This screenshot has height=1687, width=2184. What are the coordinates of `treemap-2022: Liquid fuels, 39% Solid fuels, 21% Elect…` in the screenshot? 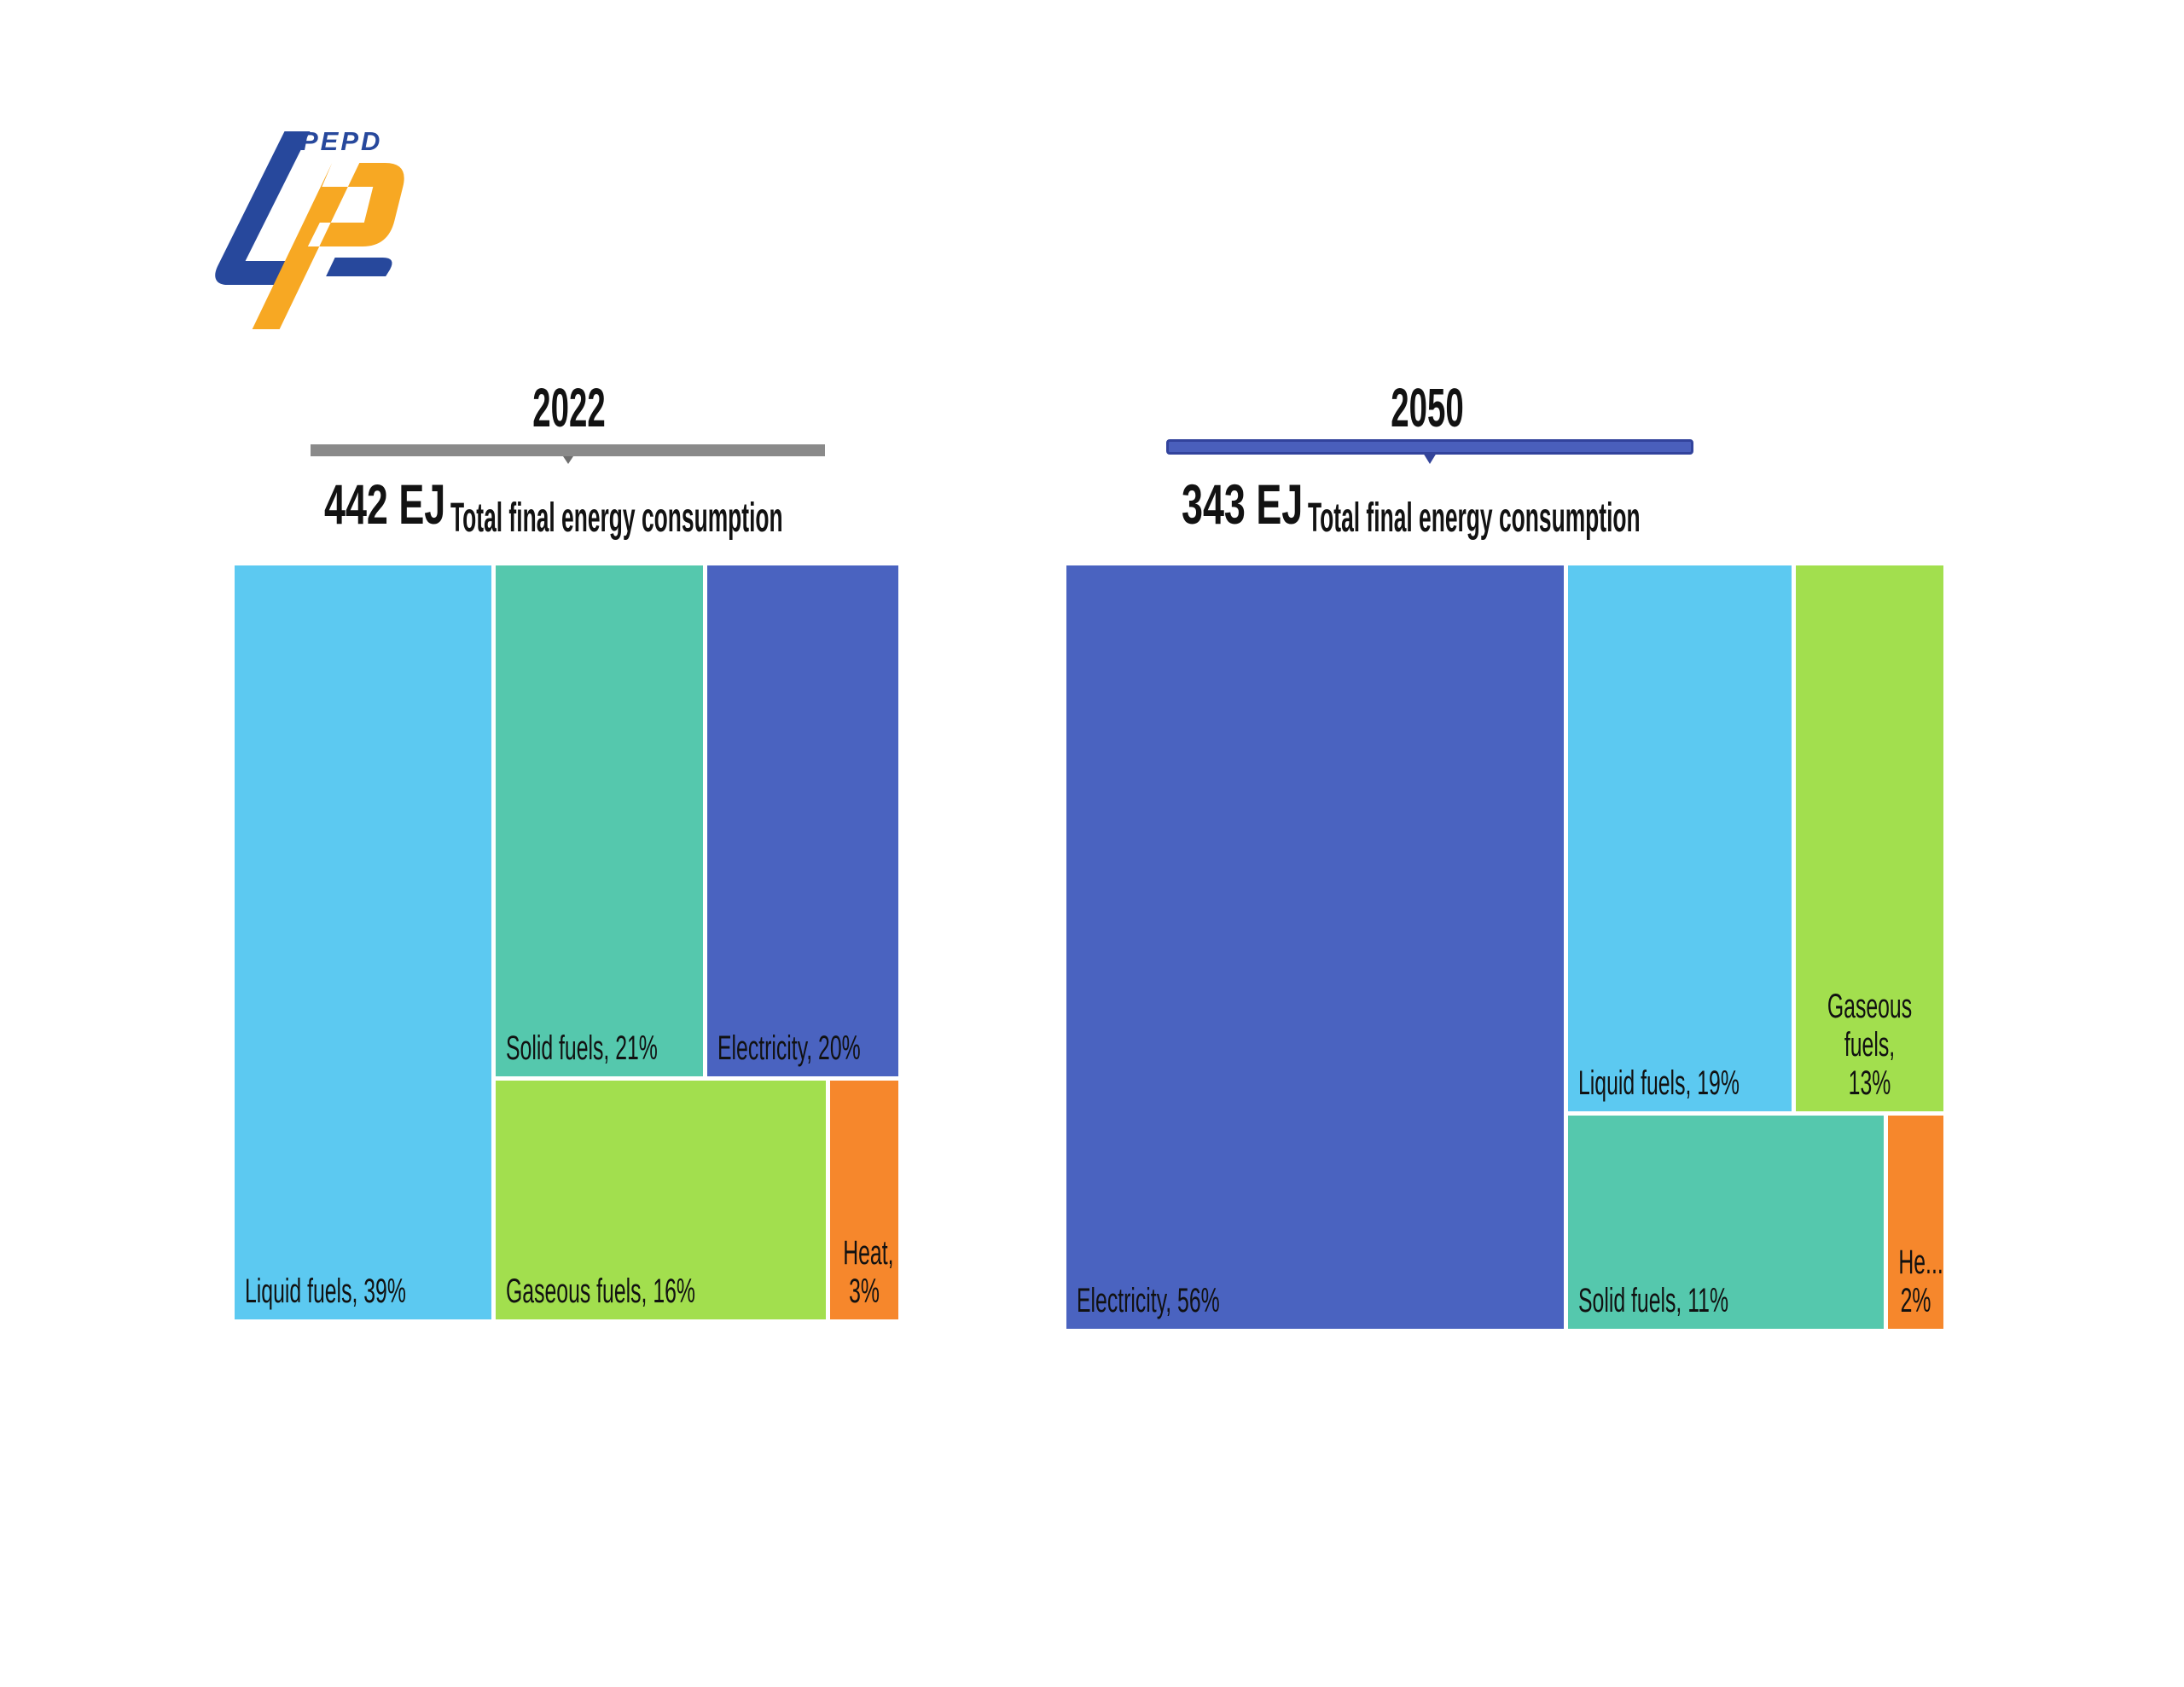 It's located at (566, 942).